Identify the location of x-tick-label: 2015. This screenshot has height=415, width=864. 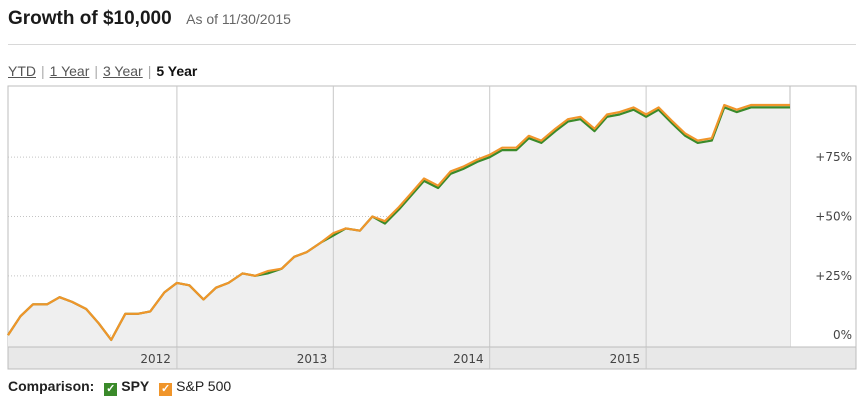
(625, 359).